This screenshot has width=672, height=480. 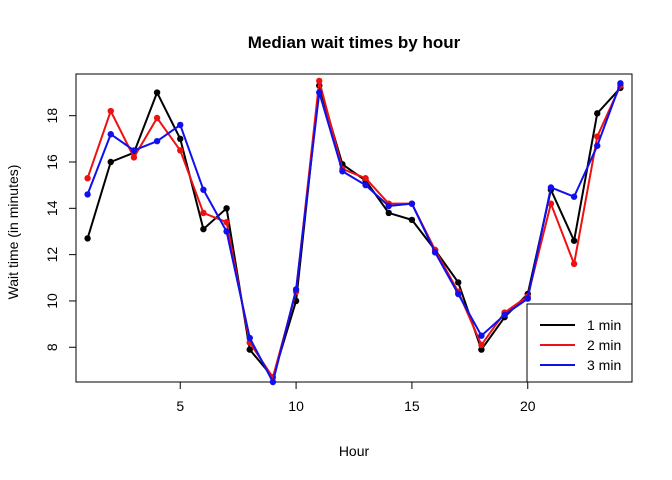 I want to click on x-tick-label-15: 15, so click(x=412, y=406).